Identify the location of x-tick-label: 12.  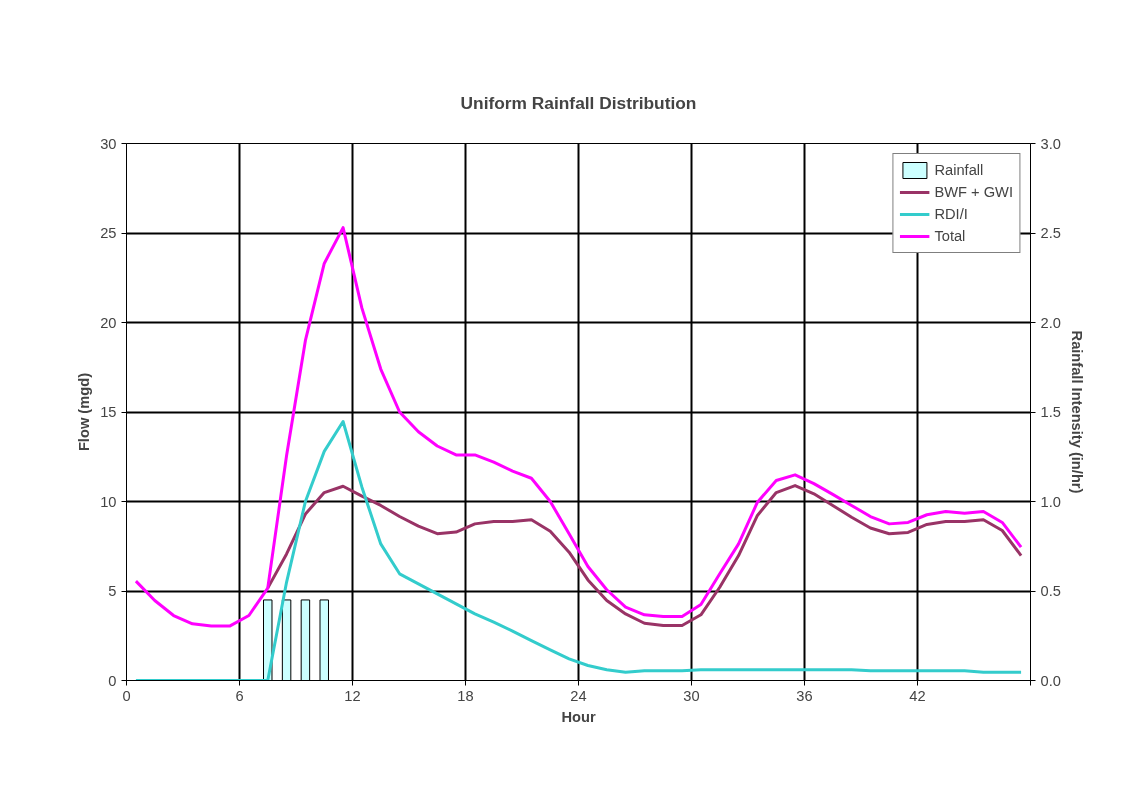
(352, 695).